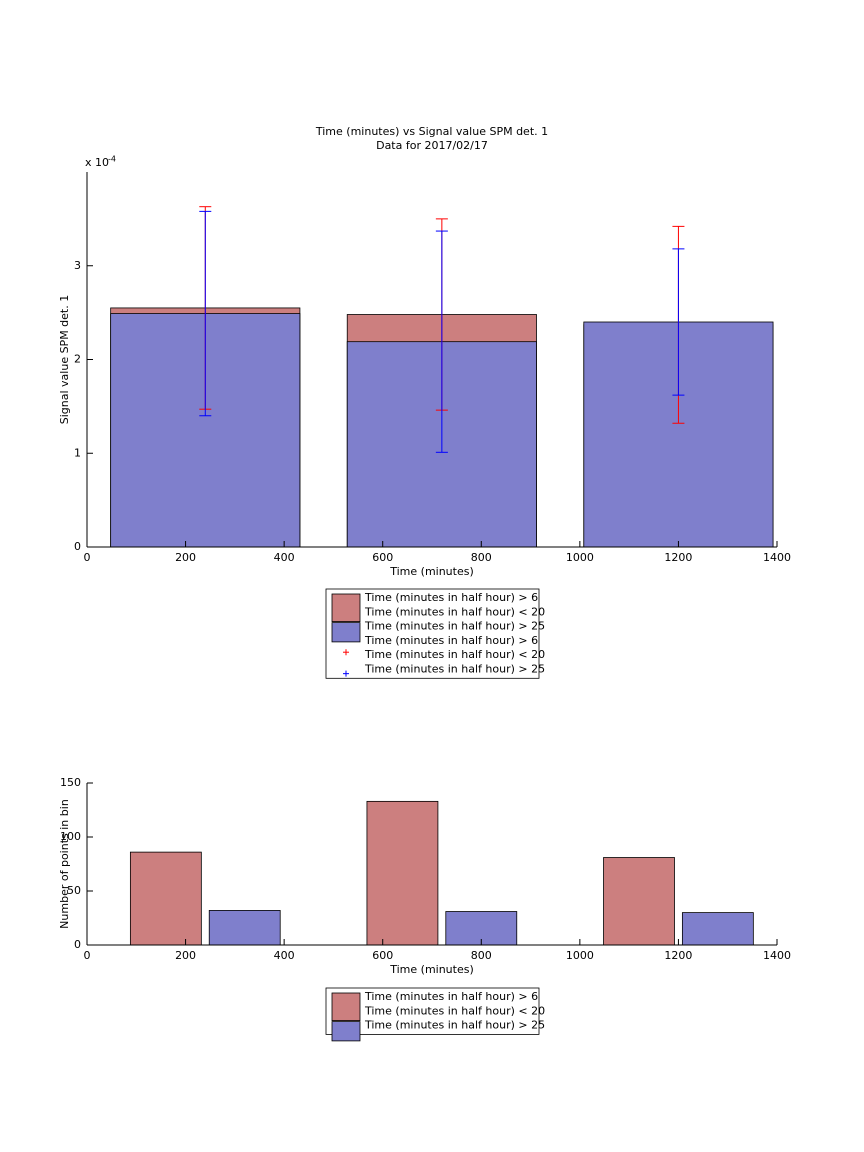 This screenshot has width=864, height=1152. I want to click on y-tick-label: 50, so click(74, 890).